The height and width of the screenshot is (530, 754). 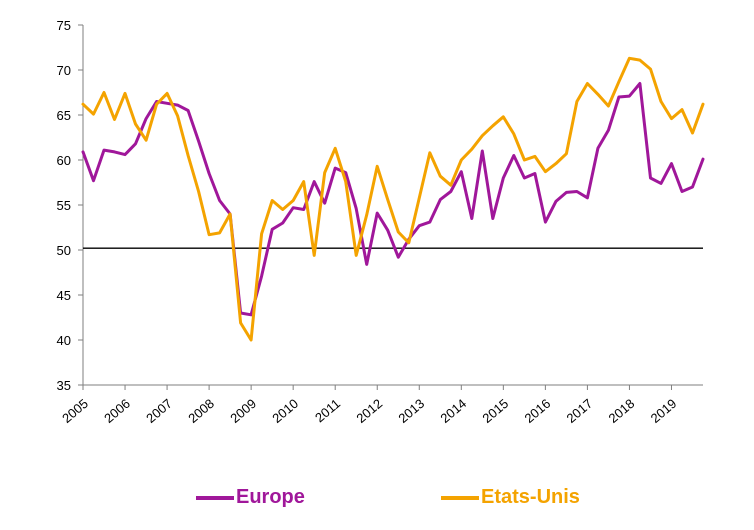 I want to click on legend-item-europe: Europe, so click(x=250, y=497).